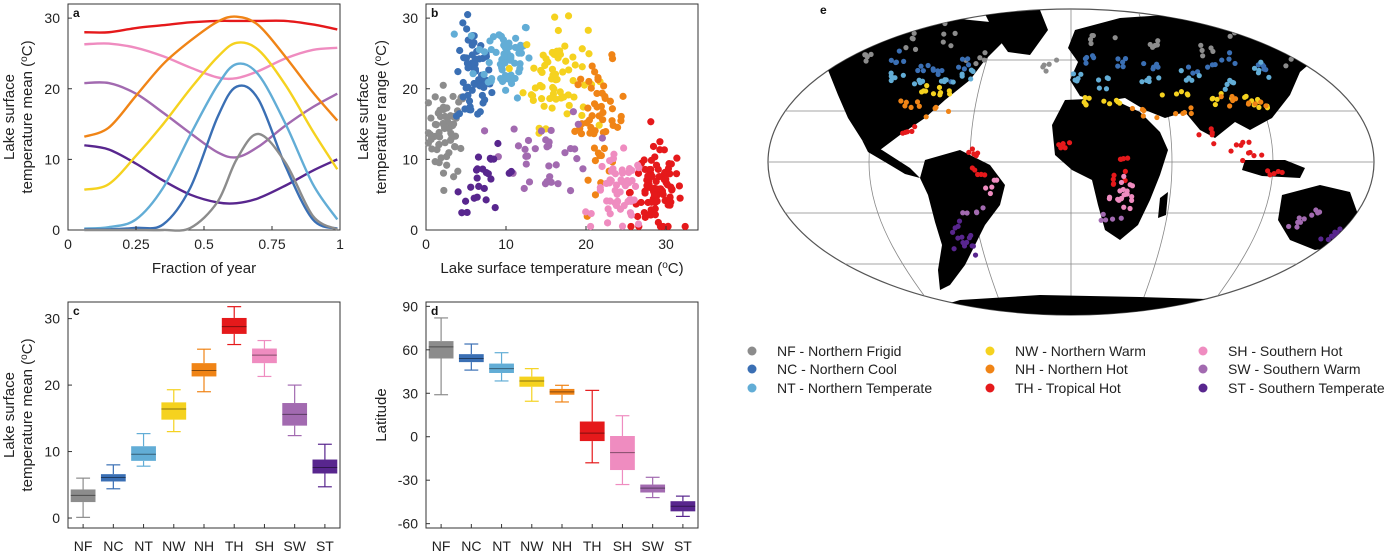  What do you see at coordinates (434, 13) in the screenshot?
I see `panel-b-label: b` at bounding box center [434, 13].